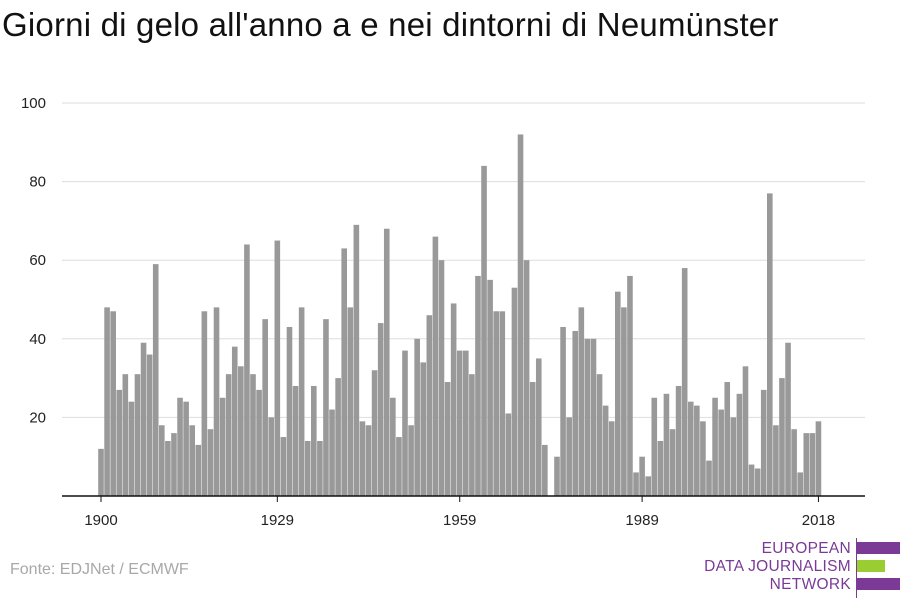  Describe the element at coordinates (113, 403) in the screenshot. I see `bar-1902` at that location.